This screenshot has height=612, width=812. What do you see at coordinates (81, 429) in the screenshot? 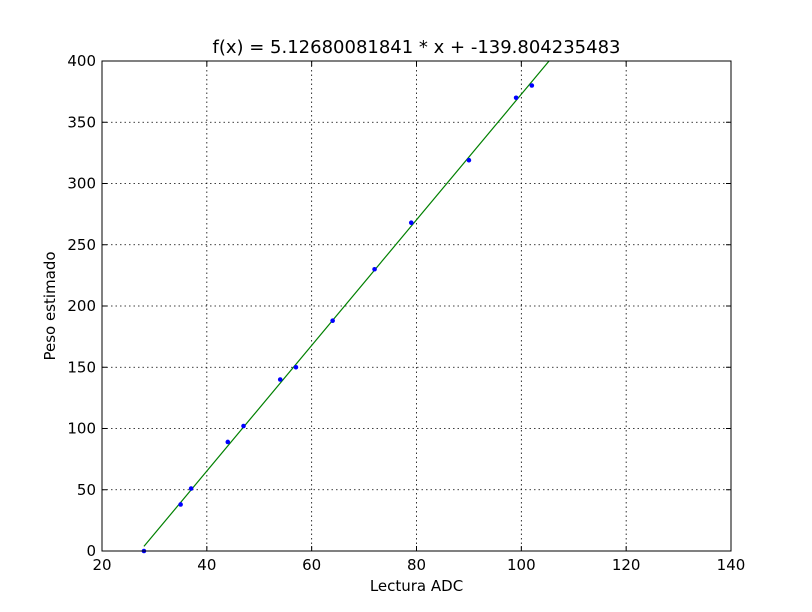
I see `y-tick-label: 100` at bounding box center [81, 429].